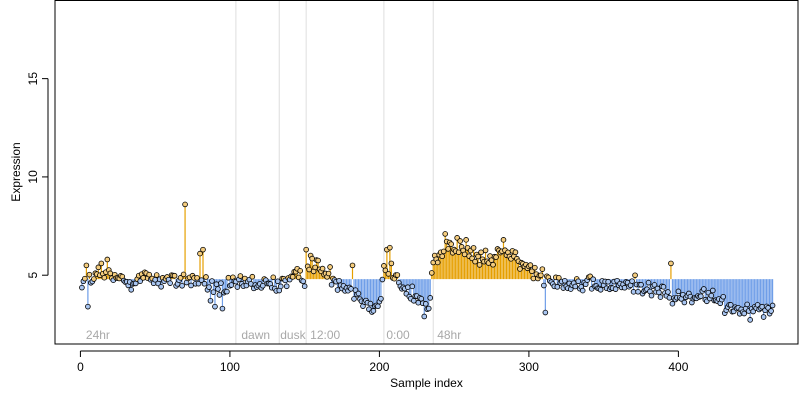  I want to click on y-axis-title: Expression, so click(16, 171).